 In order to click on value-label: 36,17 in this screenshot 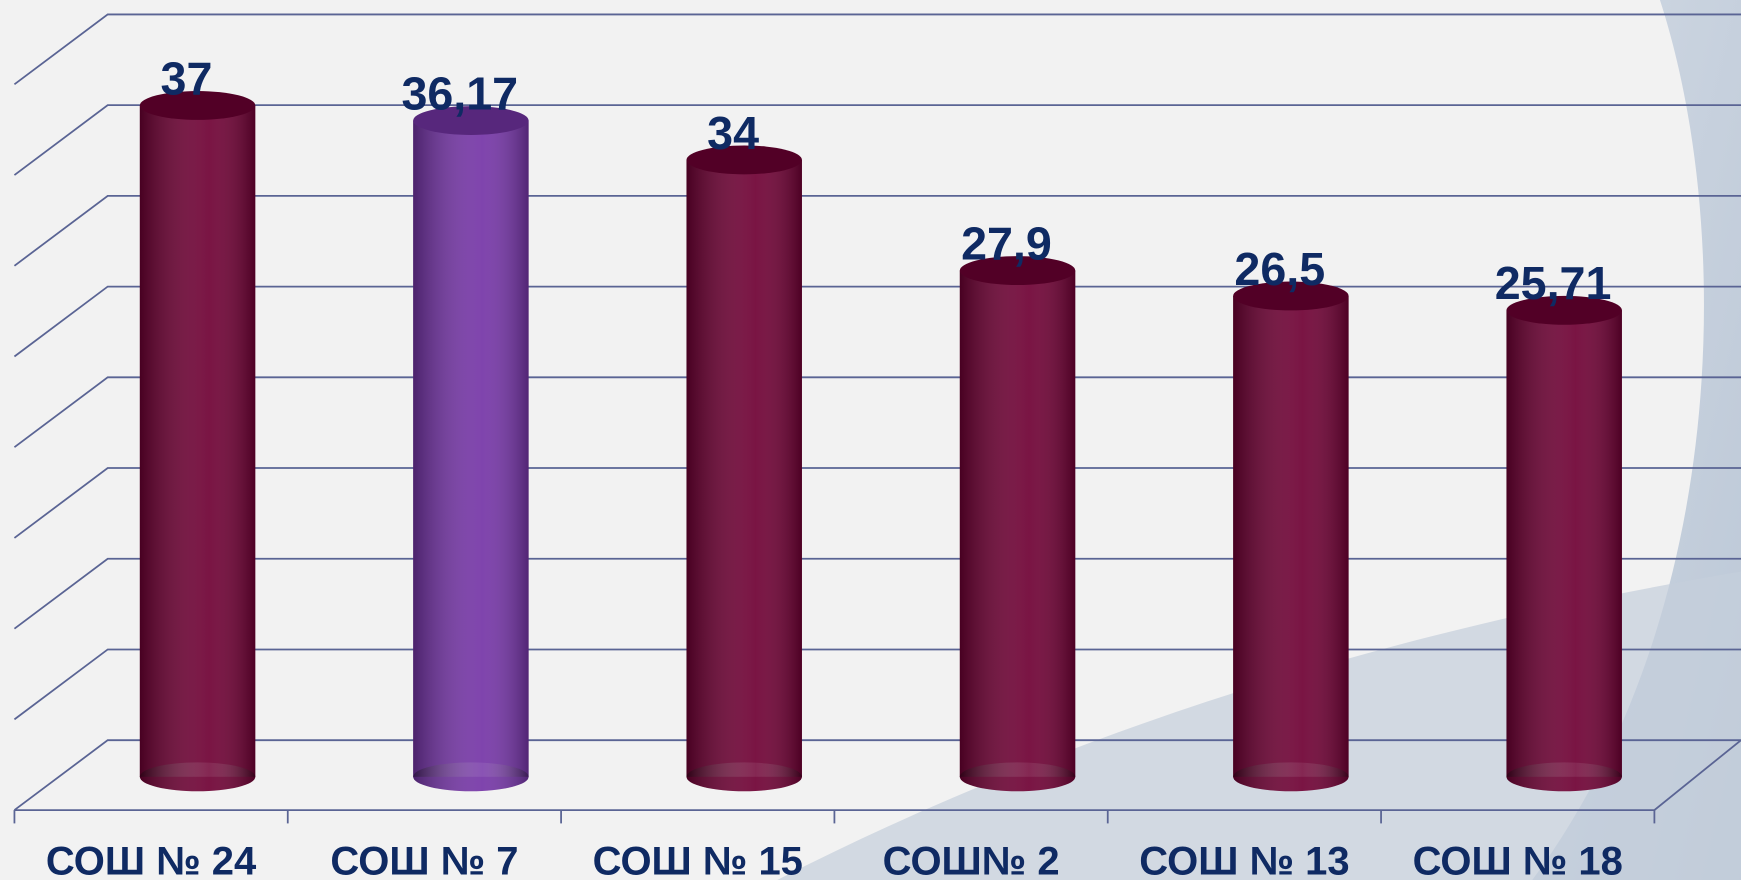, I will do `click(459, 93)`.